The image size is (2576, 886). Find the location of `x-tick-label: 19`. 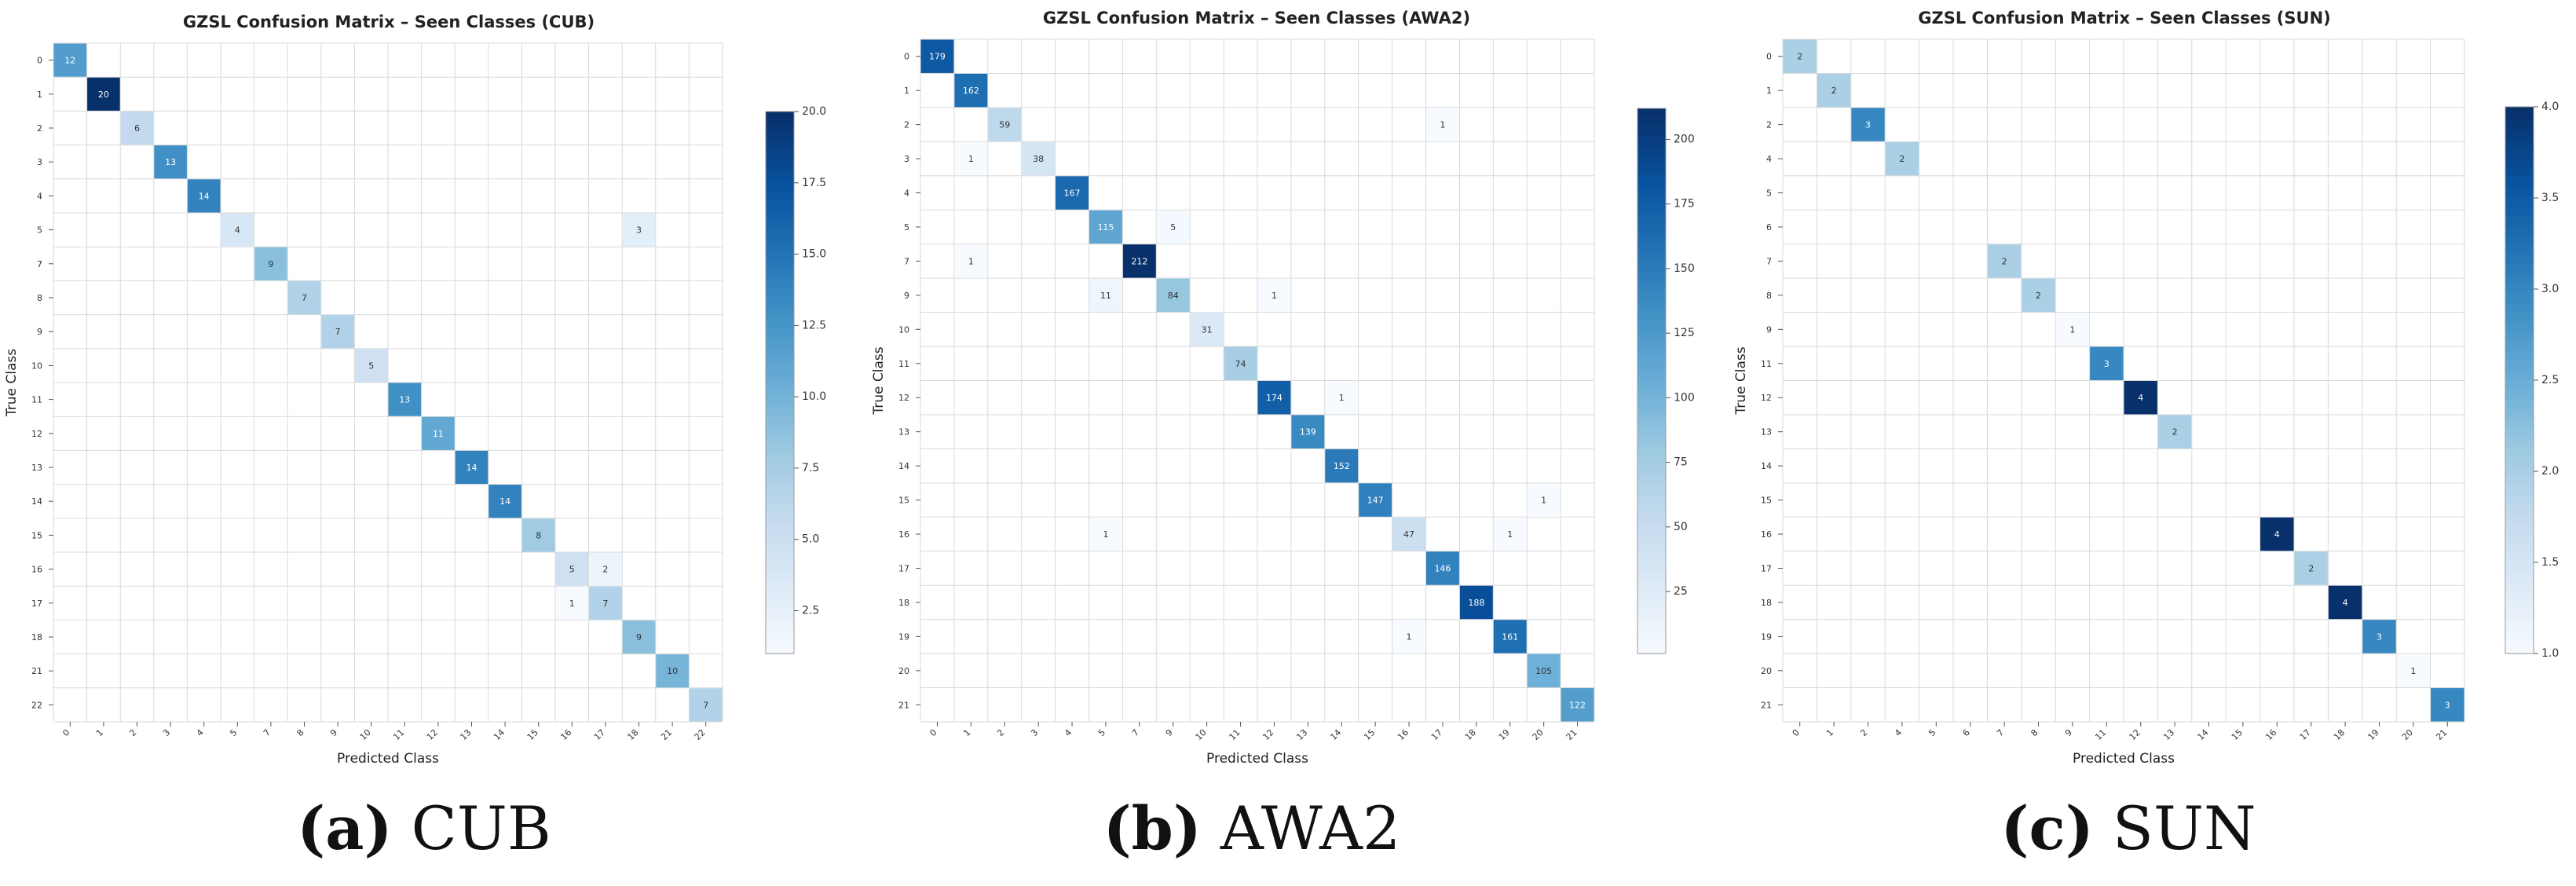

x-tick-label: 19 is located at coordinates (1504, 734).